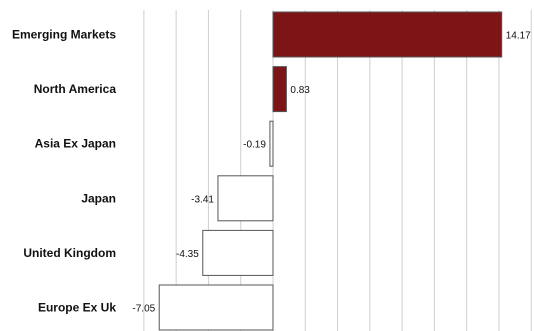 This screenshot has height=331, width=534. What do you see at coordinates (202, 199) in the screenshot?
I see `value-label: -3.41` at bounding box center [202, 199].